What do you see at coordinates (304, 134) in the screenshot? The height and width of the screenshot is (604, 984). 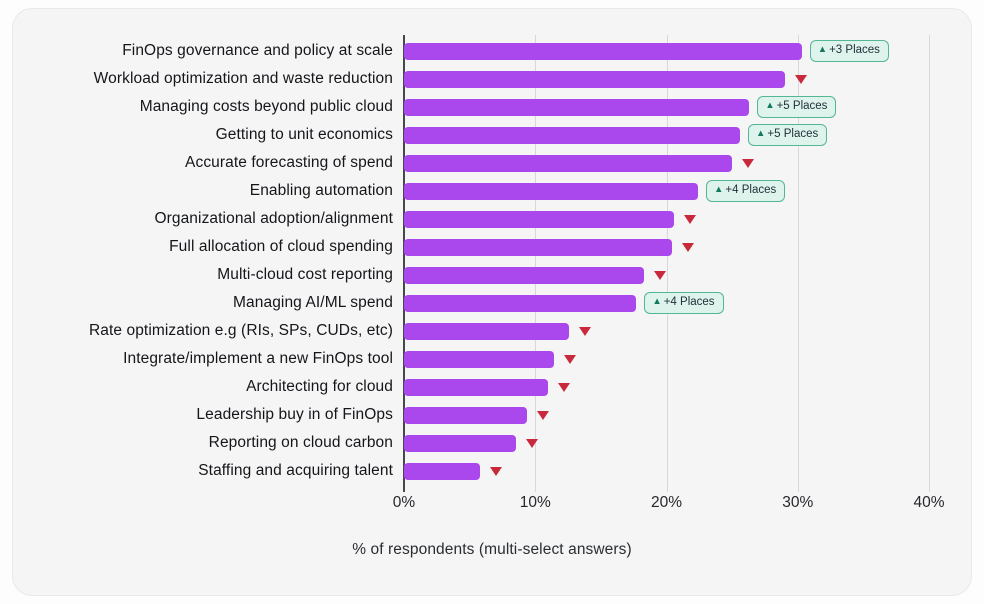 I see `category-label: Getting to unit economics` at bounding box center [304, 134].